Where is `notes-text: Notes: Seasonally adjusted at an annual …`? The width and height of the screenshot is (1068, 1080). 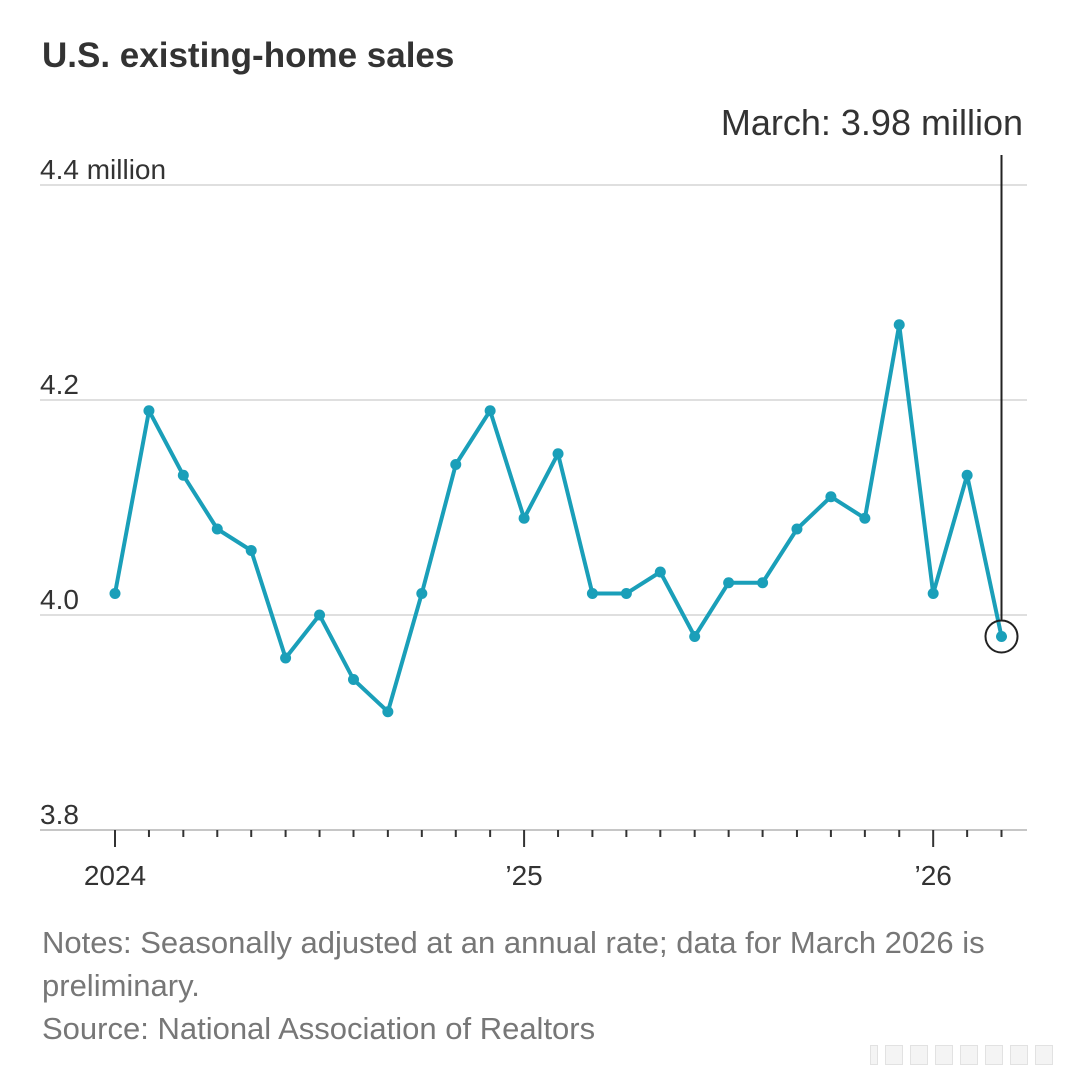 notes-text: Notes: Seasonally adjusted at an annual … is located at coordinates (513, 964).